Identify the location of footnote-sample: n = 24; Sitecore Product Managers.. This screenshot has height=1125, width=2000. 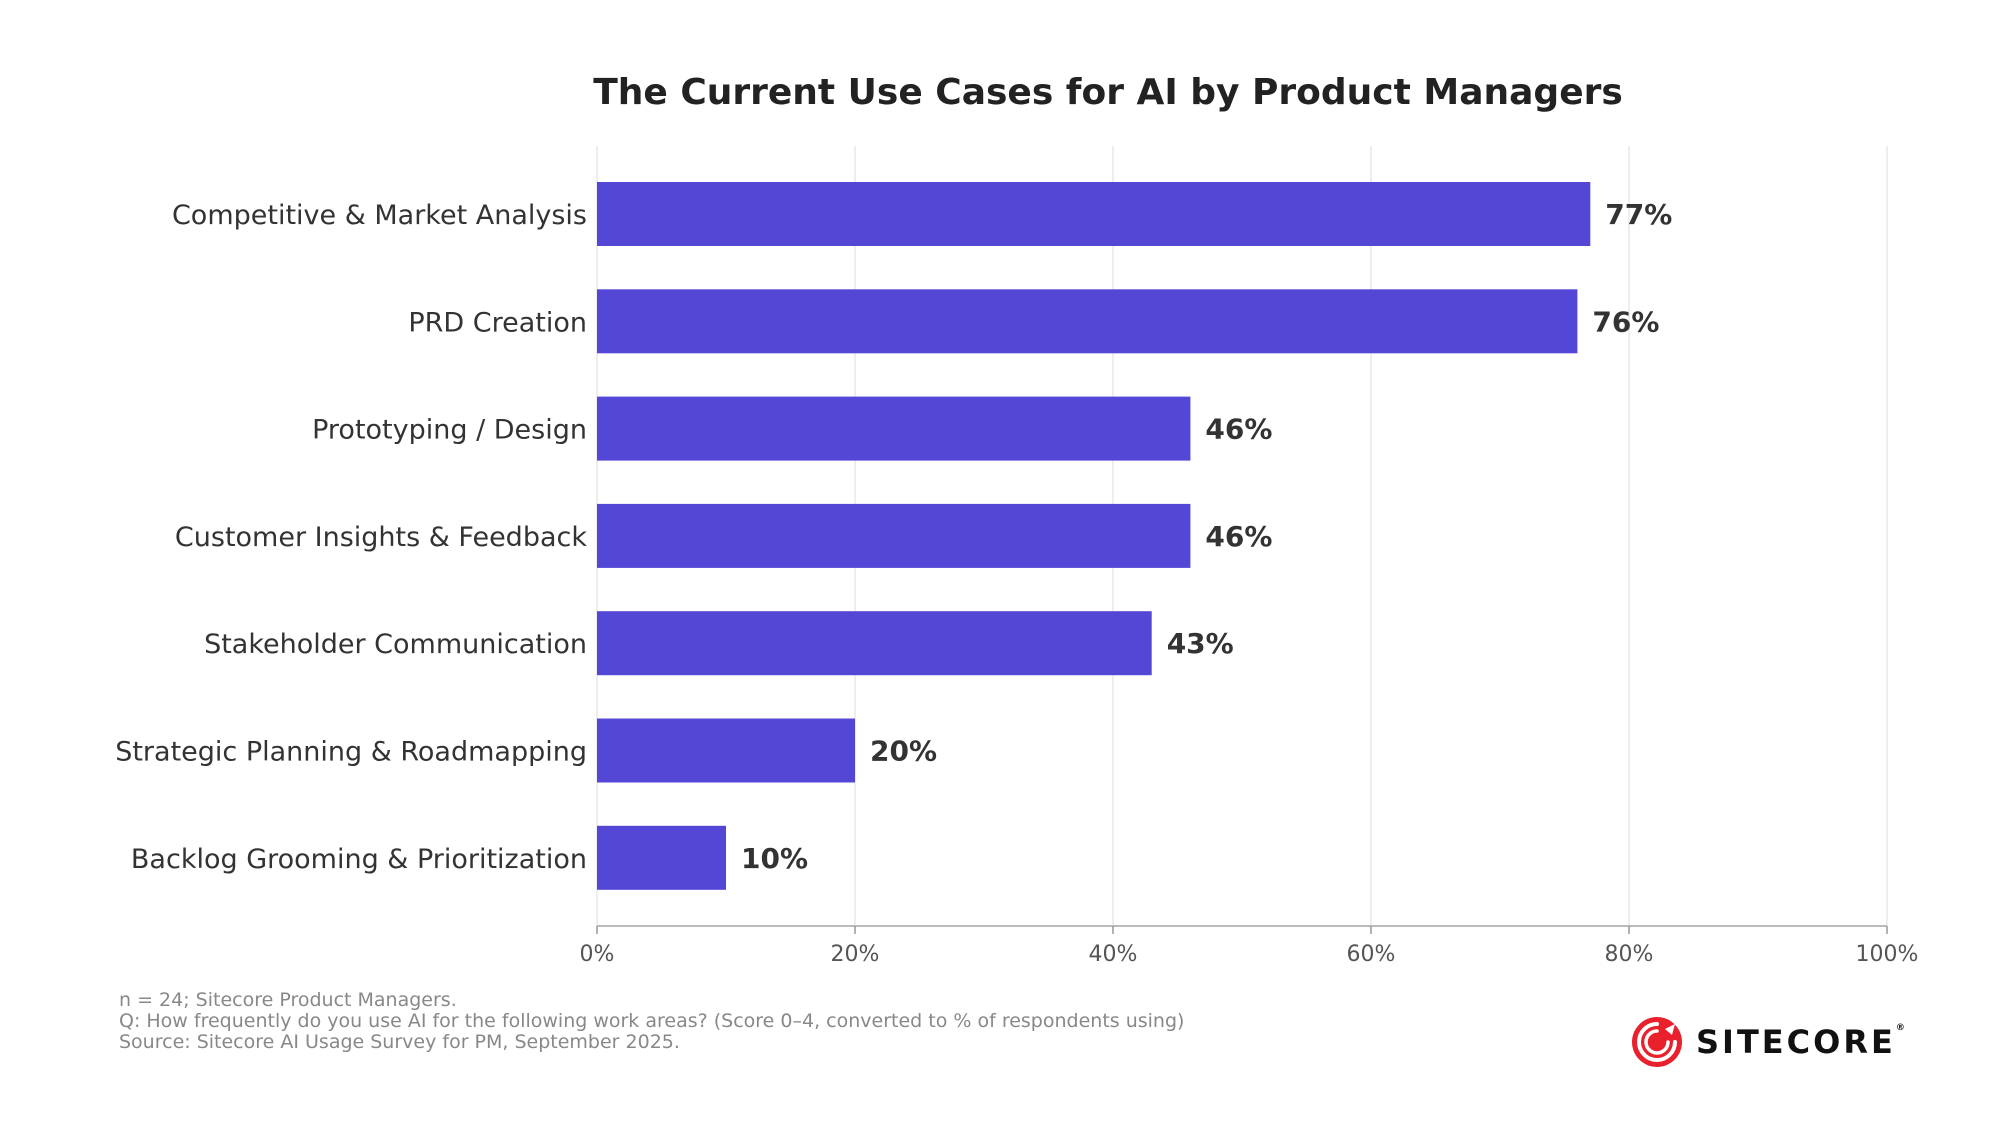
(288, 1000).